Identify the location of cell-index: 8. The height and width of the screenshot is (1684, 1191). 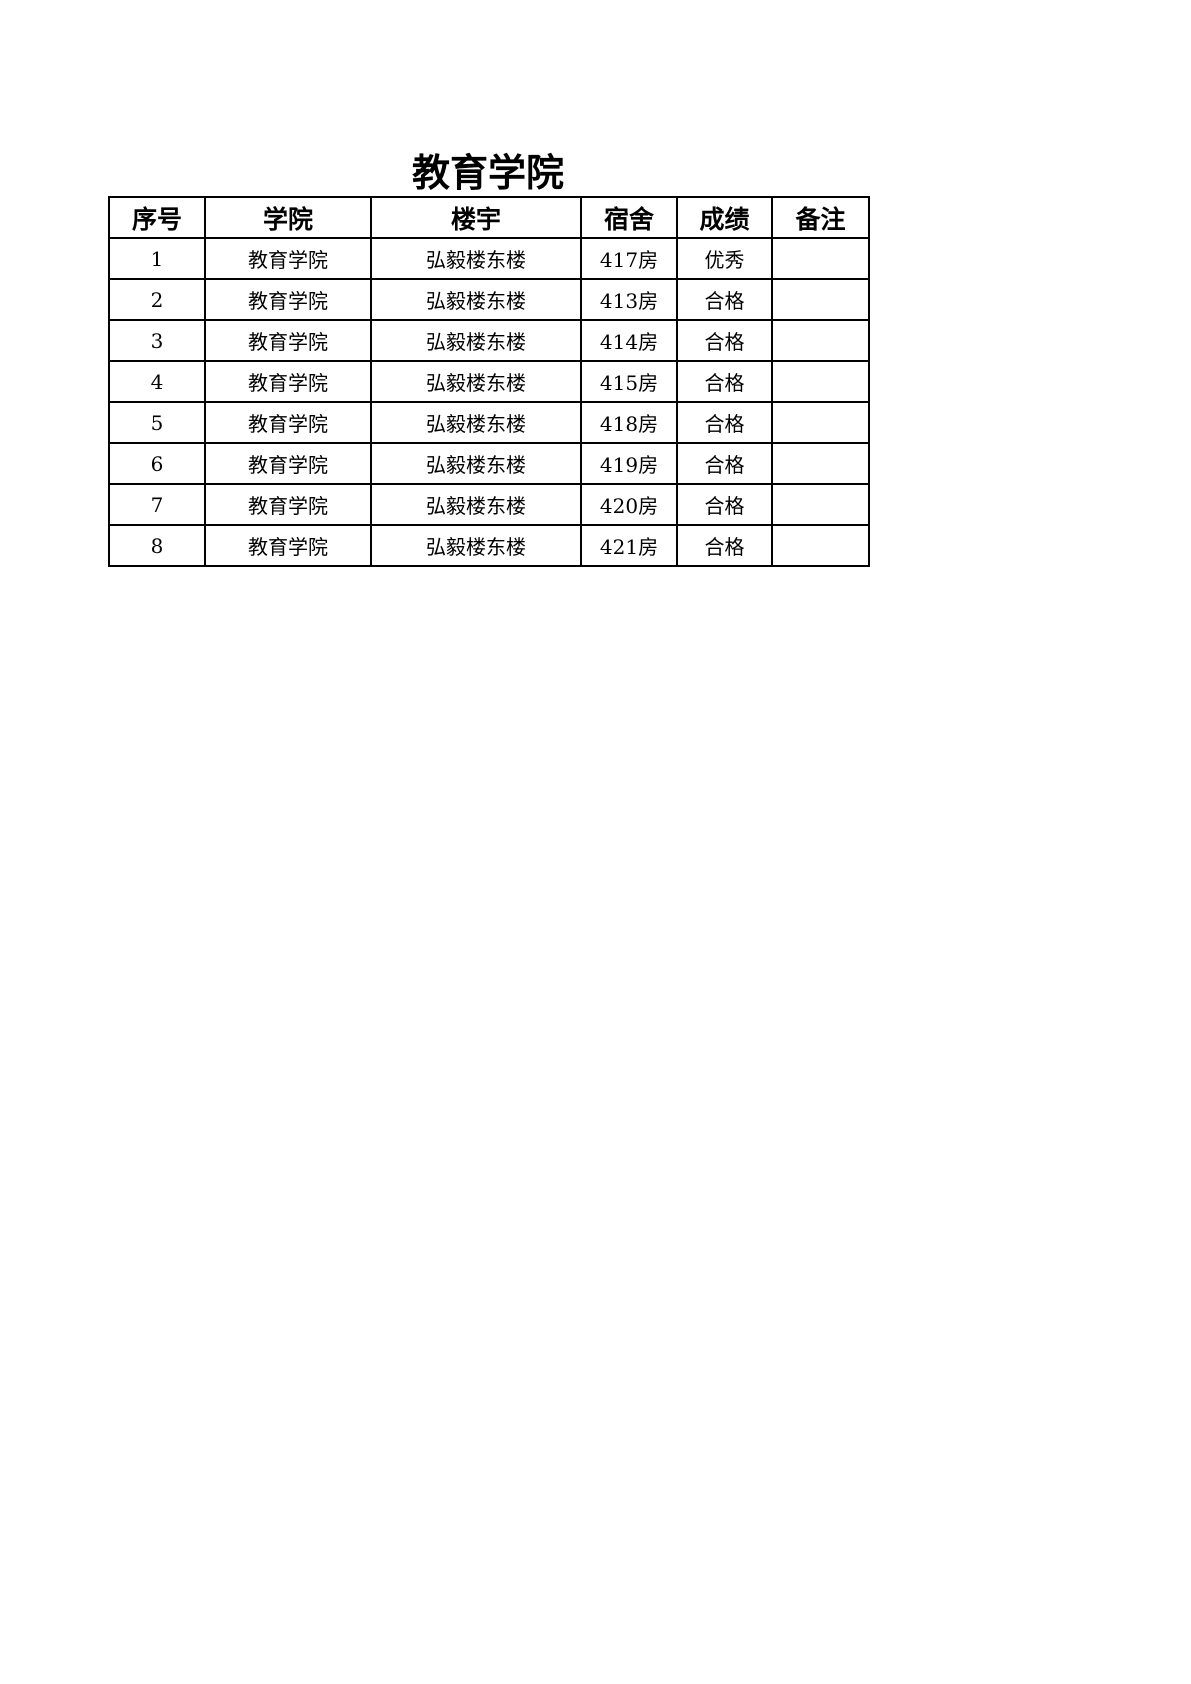
(157, 545).